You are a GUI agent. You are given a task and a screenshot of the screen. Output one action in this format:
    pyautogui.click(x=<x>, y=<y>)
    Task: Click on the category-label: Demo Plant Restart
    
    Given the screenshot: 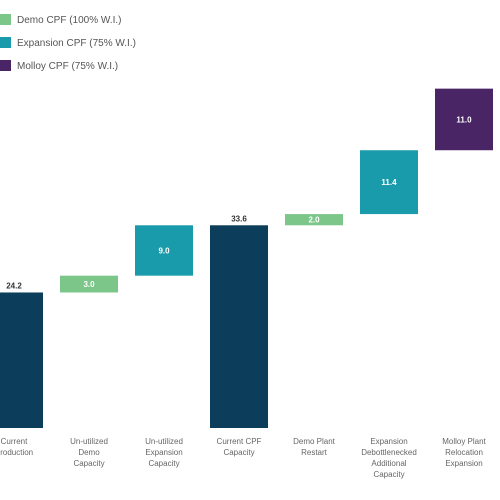 What is the action you would take?
    pyautogui.click(x=314, y=447)
    